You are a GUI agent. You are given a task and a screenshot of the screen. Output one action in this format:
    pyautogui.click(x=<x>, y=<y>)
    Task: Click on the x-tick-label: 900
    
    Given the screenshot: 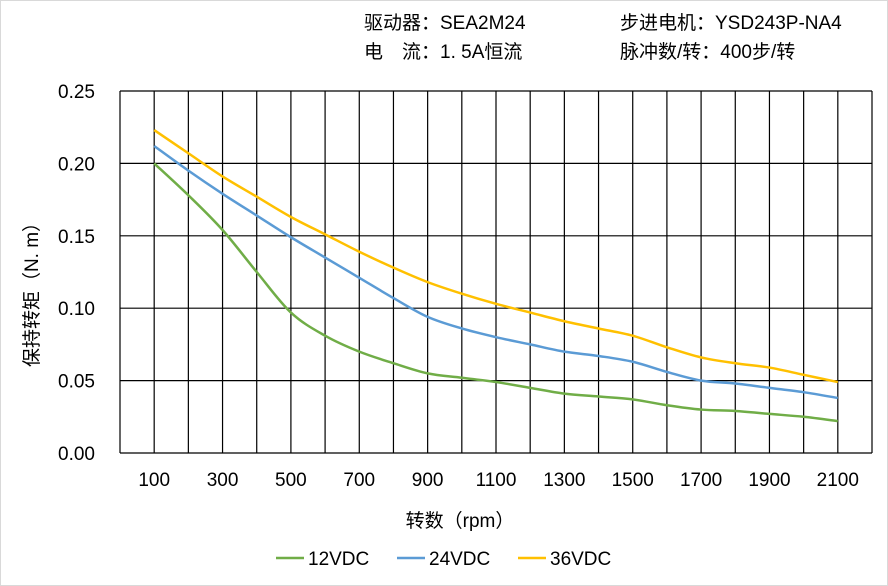 What is the action you would take?
    pyautogui.click(x=428, y=480)
    